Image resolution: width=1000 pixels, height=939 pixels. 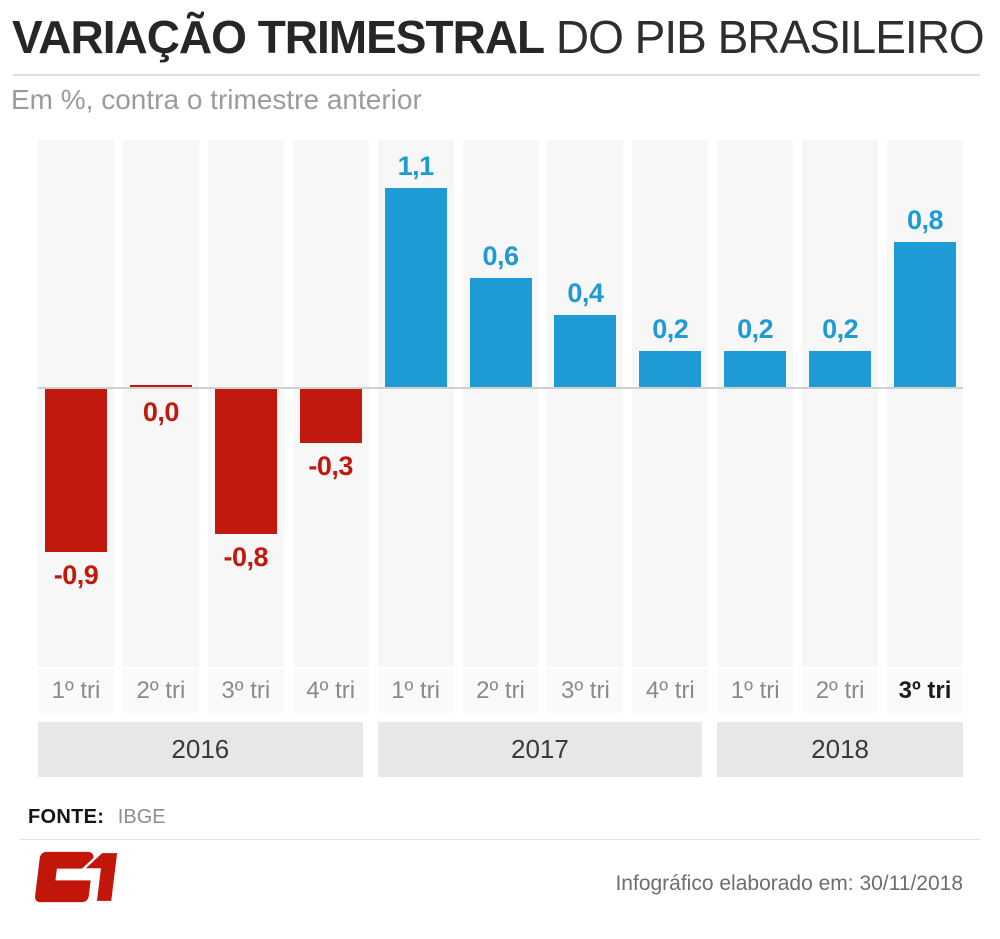 What do you see at coordinates (789, 883) in the screenshot?
I see `credit-text: Infográfico elaborado em: 30/11/2018` at bounding box center [789, 883].